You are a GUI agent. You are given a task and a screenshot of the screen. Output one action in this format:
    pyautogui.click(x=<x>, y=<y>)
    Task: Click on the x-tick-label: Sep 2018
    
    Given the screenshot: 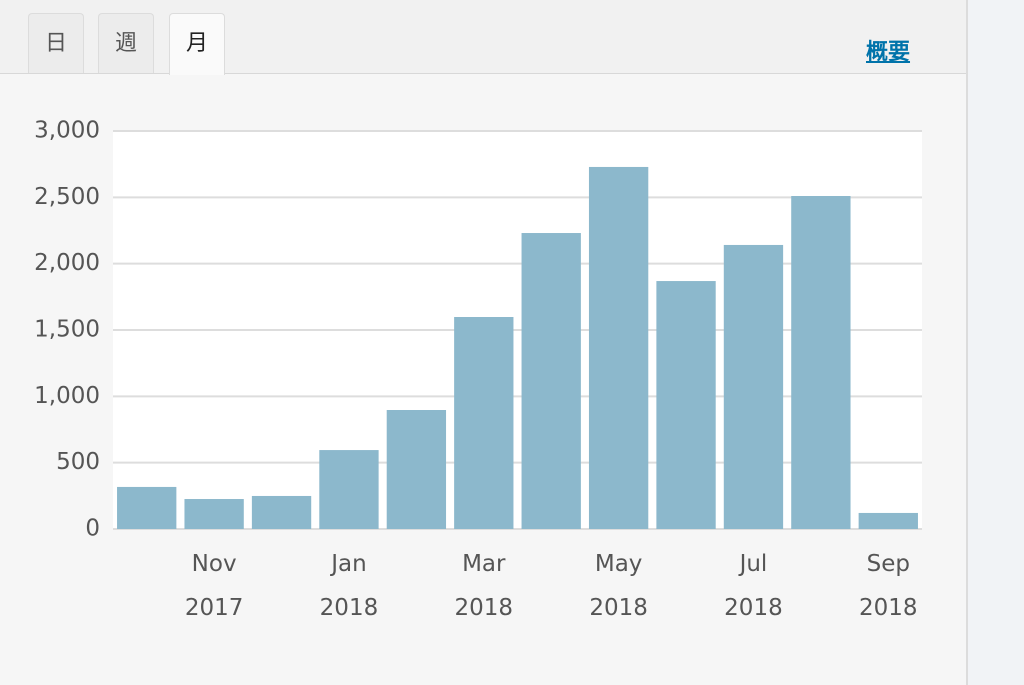 What is the action you would take?
    pyautogui.click(x=888, y=586)
    